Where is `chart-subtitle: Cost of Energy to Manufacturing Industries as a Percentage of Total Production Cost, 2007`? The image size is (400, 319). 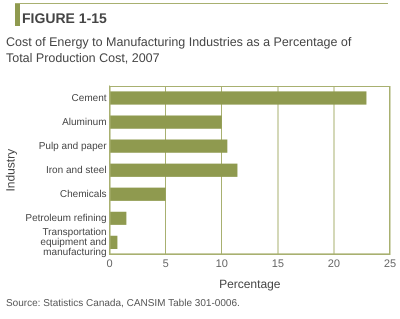 chart-subtitle: Cost of Energy to Manufacturing Industries as a Percentage of Total Production Cost, 2007 is located at coordinates (179, 50).